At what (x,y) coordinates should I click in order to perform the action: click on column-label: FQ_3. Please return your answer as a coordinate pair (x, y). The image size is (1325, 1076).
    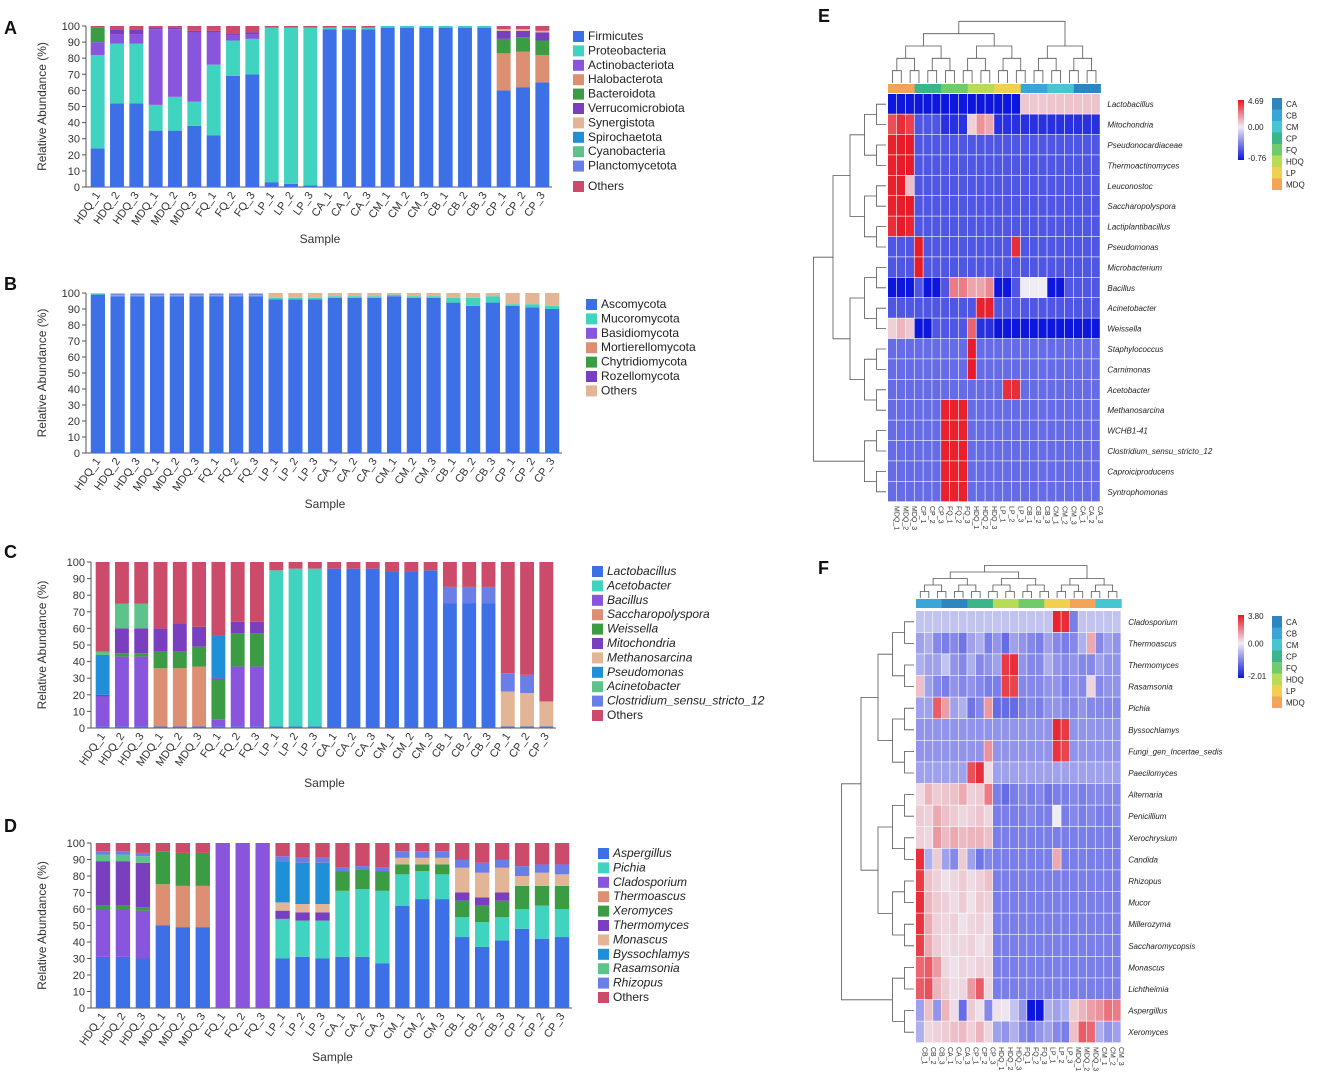
    Looking at the image, I should click on (1043, 1056).